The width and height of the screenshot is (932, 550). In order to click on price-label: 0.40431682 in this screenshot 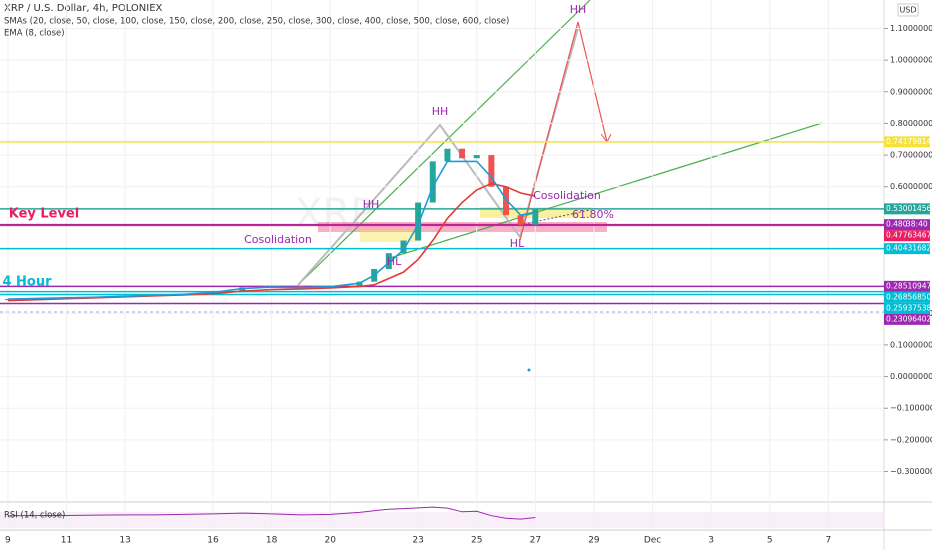, I will do `click(909, 248)`.